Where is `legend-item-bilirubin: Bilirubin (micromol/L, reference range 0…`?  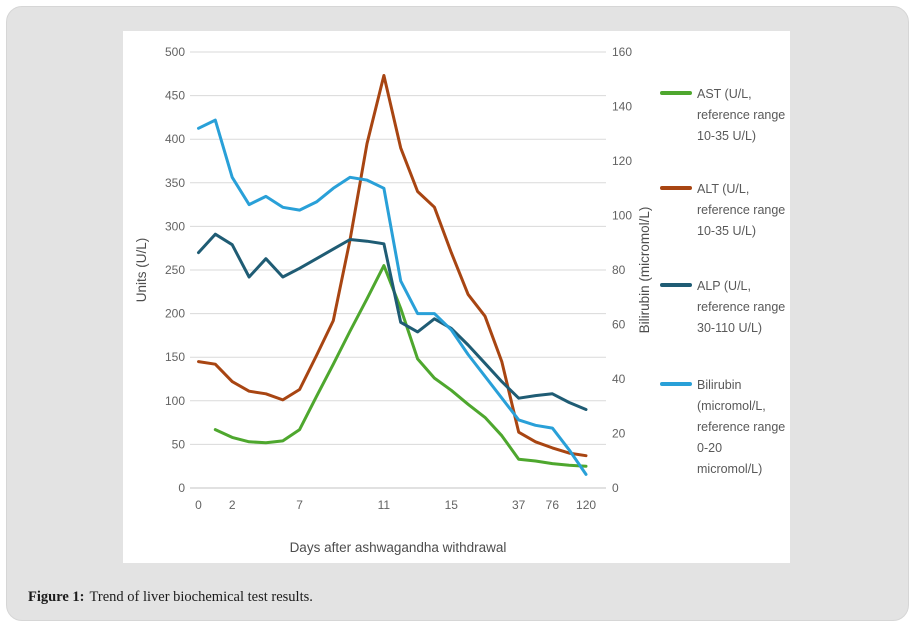 legend-item-bilirubin: Bilirubin (micromol/L, reference range 0… is located at coordinates (725, 427).